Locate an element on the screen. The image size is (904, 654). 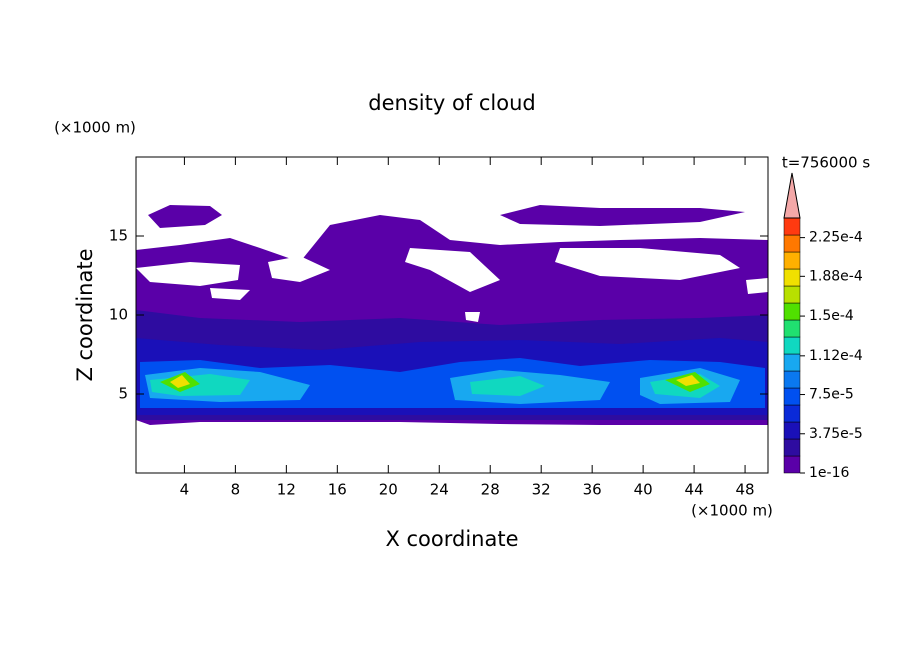
colorbar-label: 1.88e-4 is located at coordinates (836, 276).